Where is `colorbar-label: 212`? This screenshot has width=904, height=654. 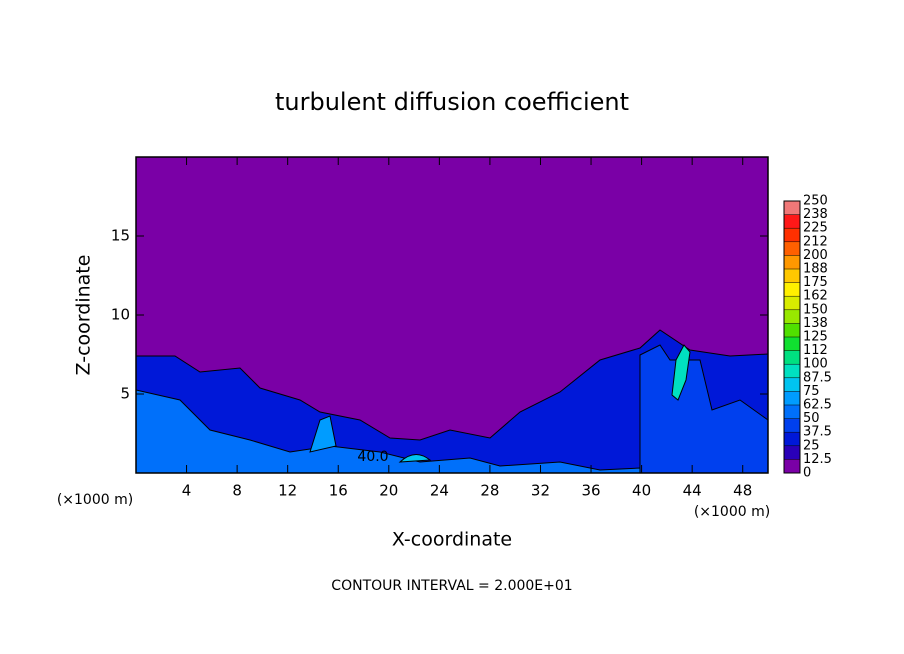 colorbar-label: 212 is located at coordinates (815, 241).